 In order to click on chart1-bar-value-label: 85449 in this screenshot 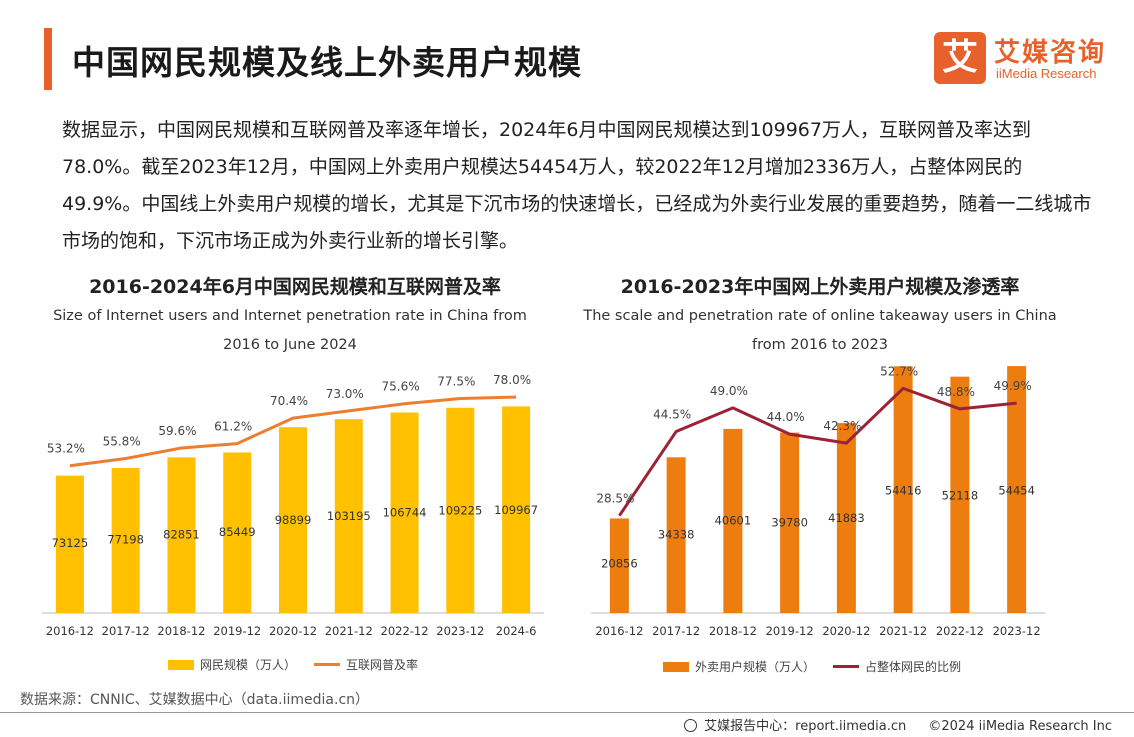, I will do `click(237, 532)`.